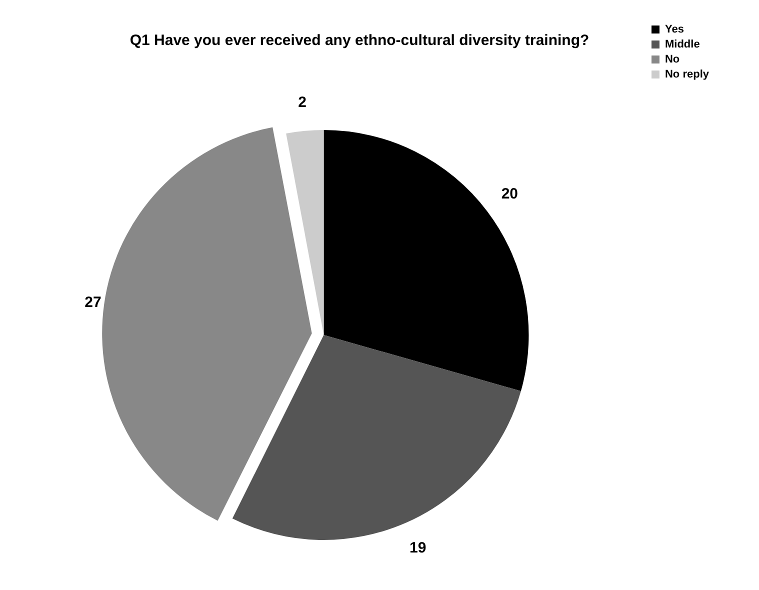 The image size is (759, 590). I want to click on legend-label: No, so click(672, 60).